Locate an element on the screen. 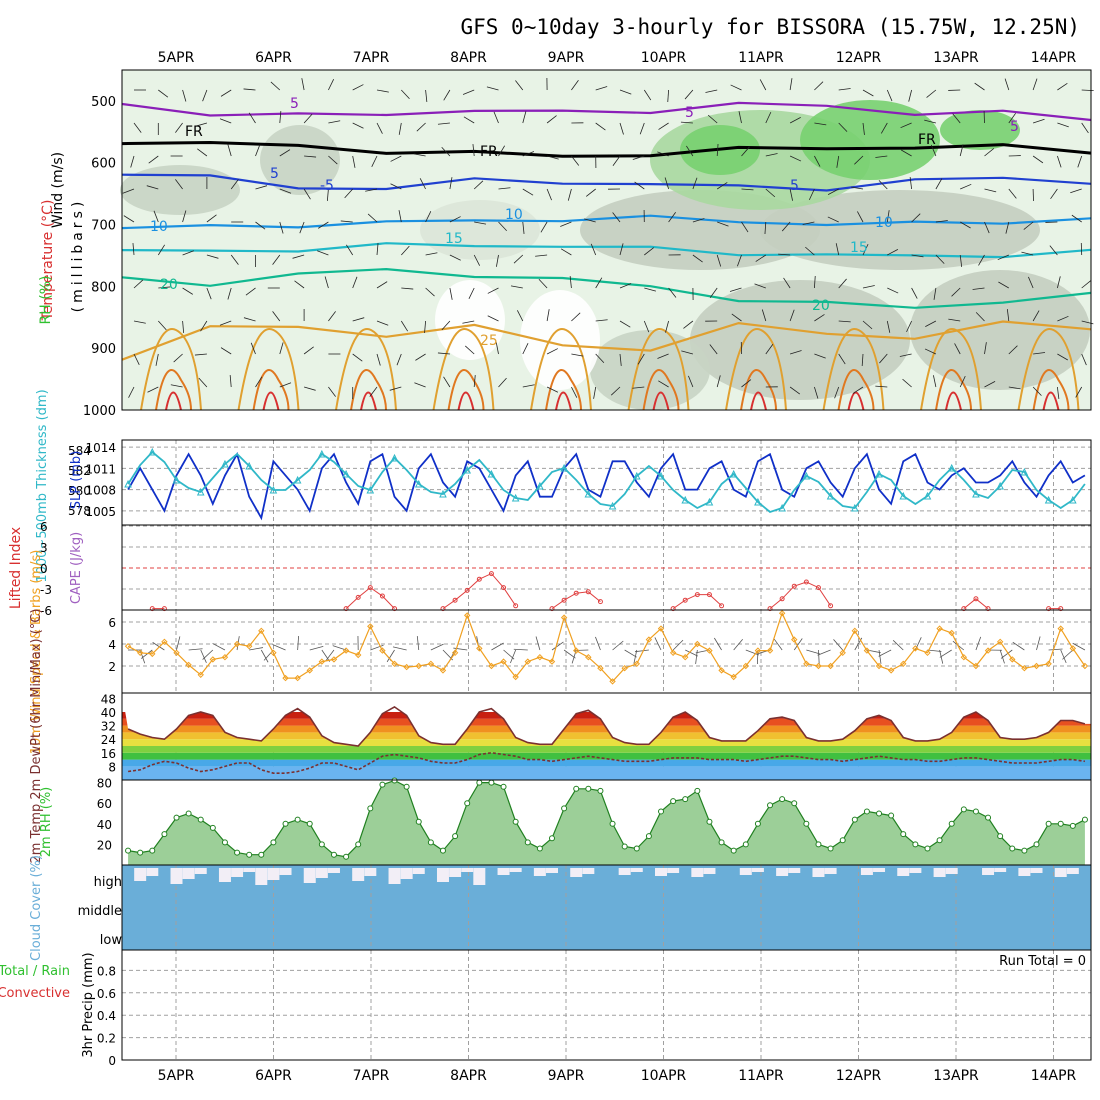  contour-label: 5 is located at coordinates (1014, 127).